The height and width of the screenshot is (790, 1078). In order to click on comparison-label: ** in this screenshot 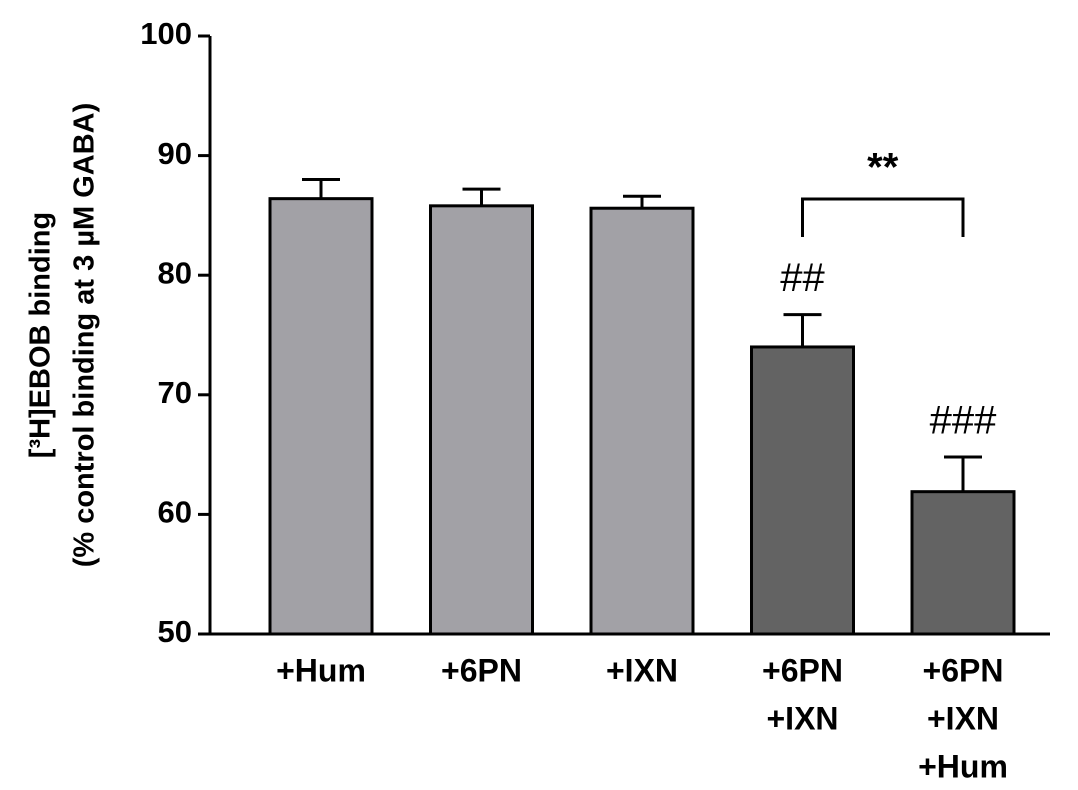, I will do `click(883, 168)`.